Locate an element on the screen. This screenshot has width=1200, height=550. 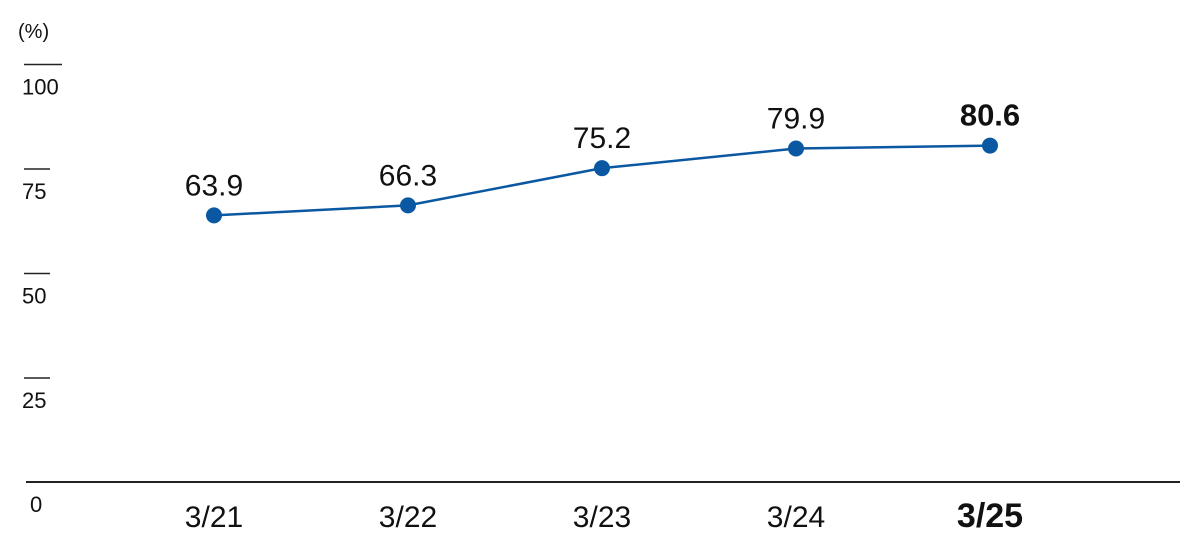
y-tick-label: 0 is located at coordinates (36, 504).